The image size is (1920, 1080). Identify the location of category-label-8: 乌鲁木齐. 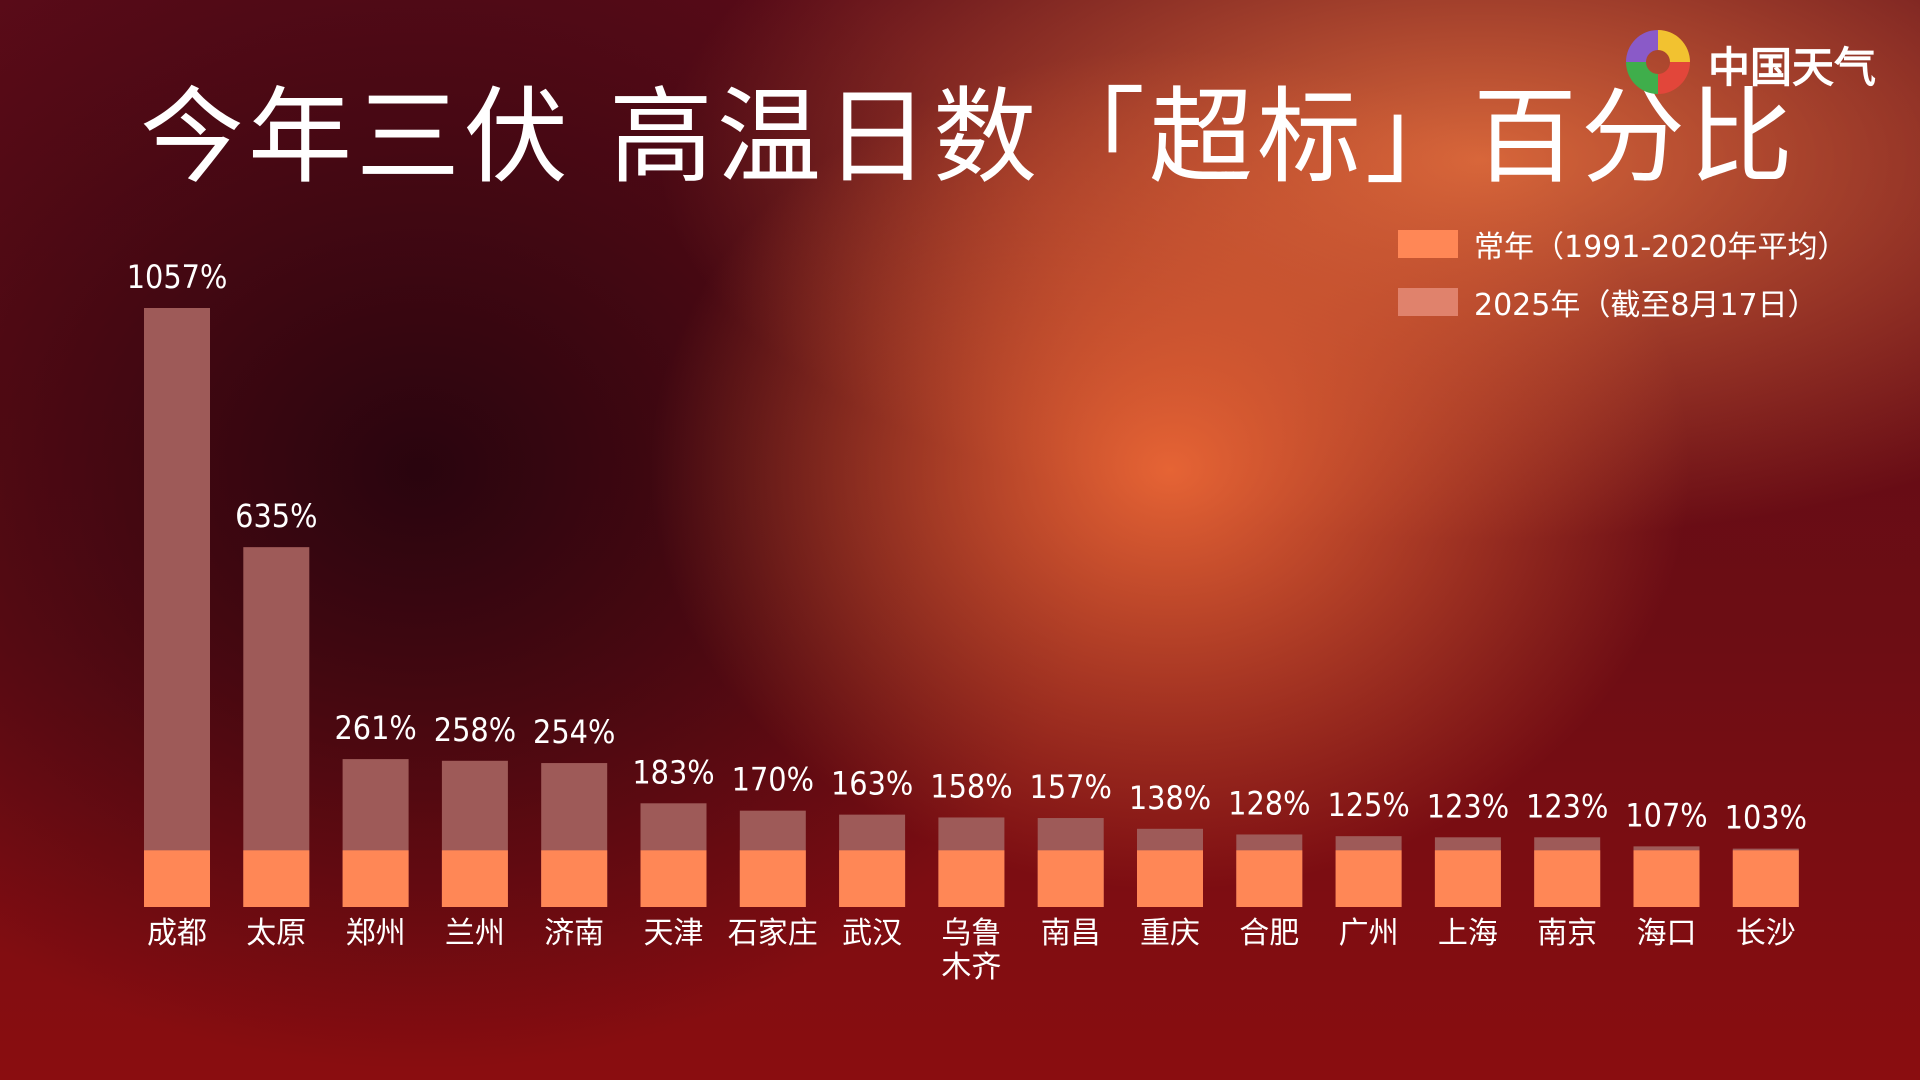
(971, 950).